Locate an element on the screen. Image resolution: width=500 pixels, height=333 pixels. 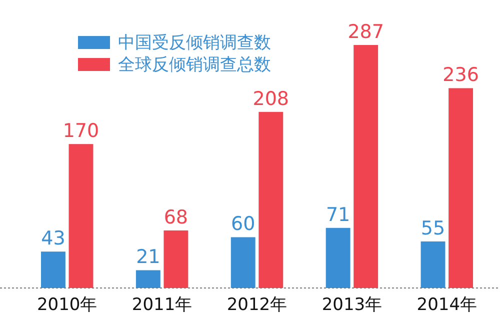
x-tick-label: 2010年 is located at coordinates (67, 305).